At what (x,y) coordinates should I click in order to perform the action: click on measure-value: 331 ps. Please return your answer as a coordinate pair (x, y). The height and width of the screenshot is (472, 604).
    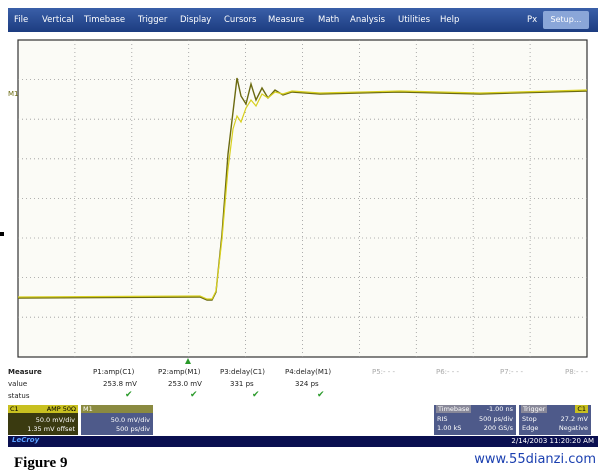
    Looking at the image, I should click on (242, 384).